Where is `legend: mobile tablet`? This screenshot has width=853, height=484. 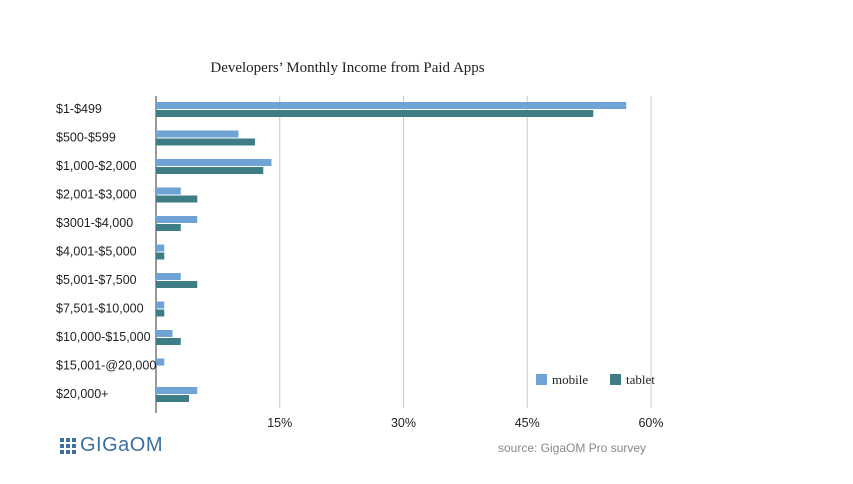
legend: mobile tablet is located at coordinates (595, 379).